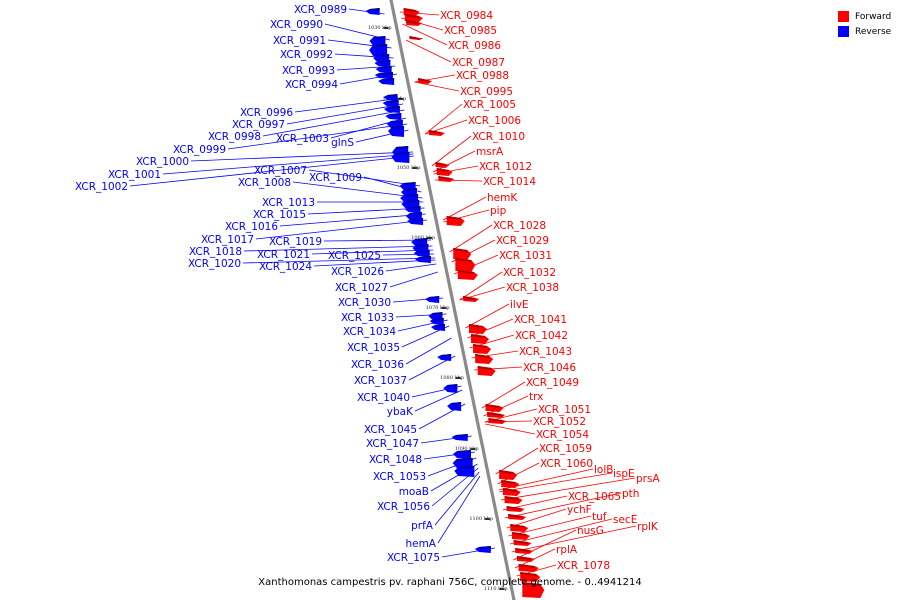  Describe the element at coordinates (214, 264) in the screenshot. I see `reverse-gene-label: XCR_1020` at that location.